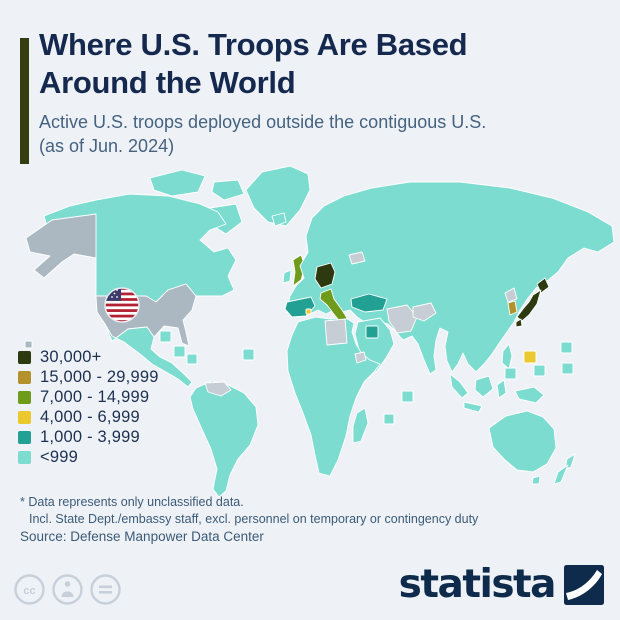 Image resolution: width=620 pixels, height=620 pixels. Describe the element at coordinates (507, 356) in the screenshot. I see `region-philippines` at that location.